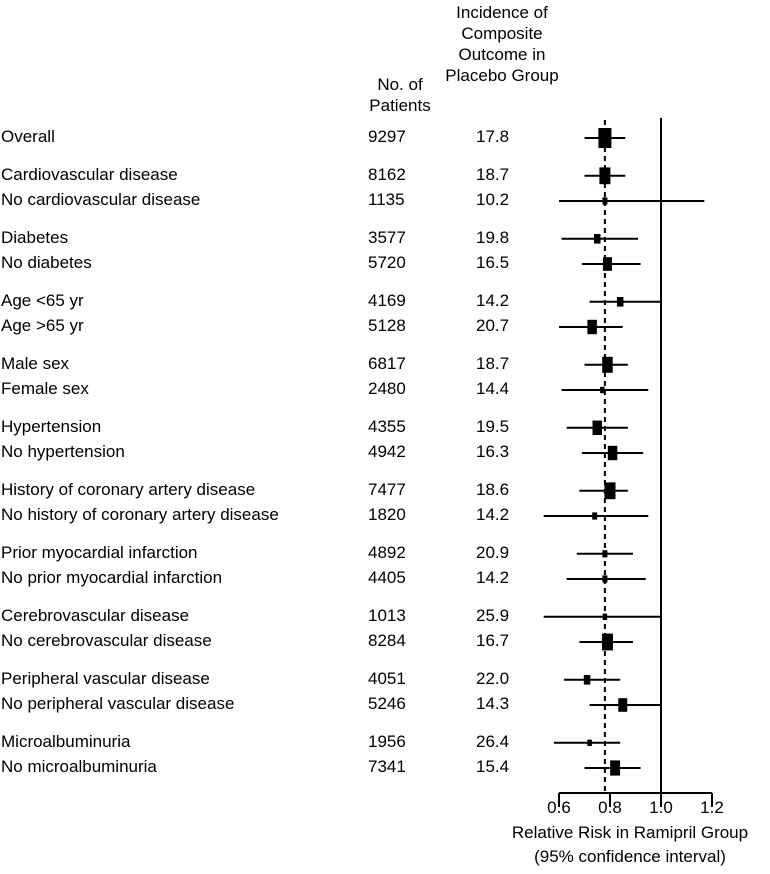  What do you see at coordinates (610, 807) in the screenshot?
I see `x-tick-label: 0.8` at bounding box center [610, 807].